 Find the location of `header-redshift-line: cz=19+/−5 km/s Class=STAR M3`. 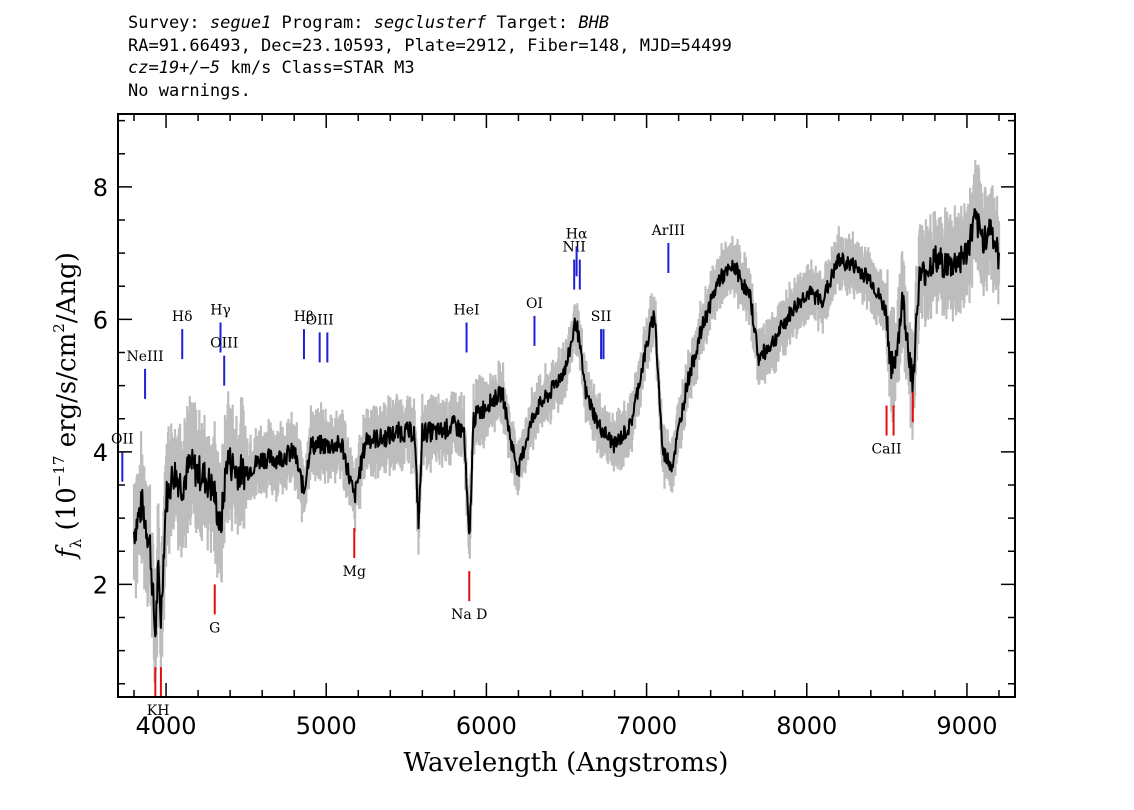

header-redshift-line: cz=19+/−5 km/s Class=STAR M3 is located at coordinates (430, 68).